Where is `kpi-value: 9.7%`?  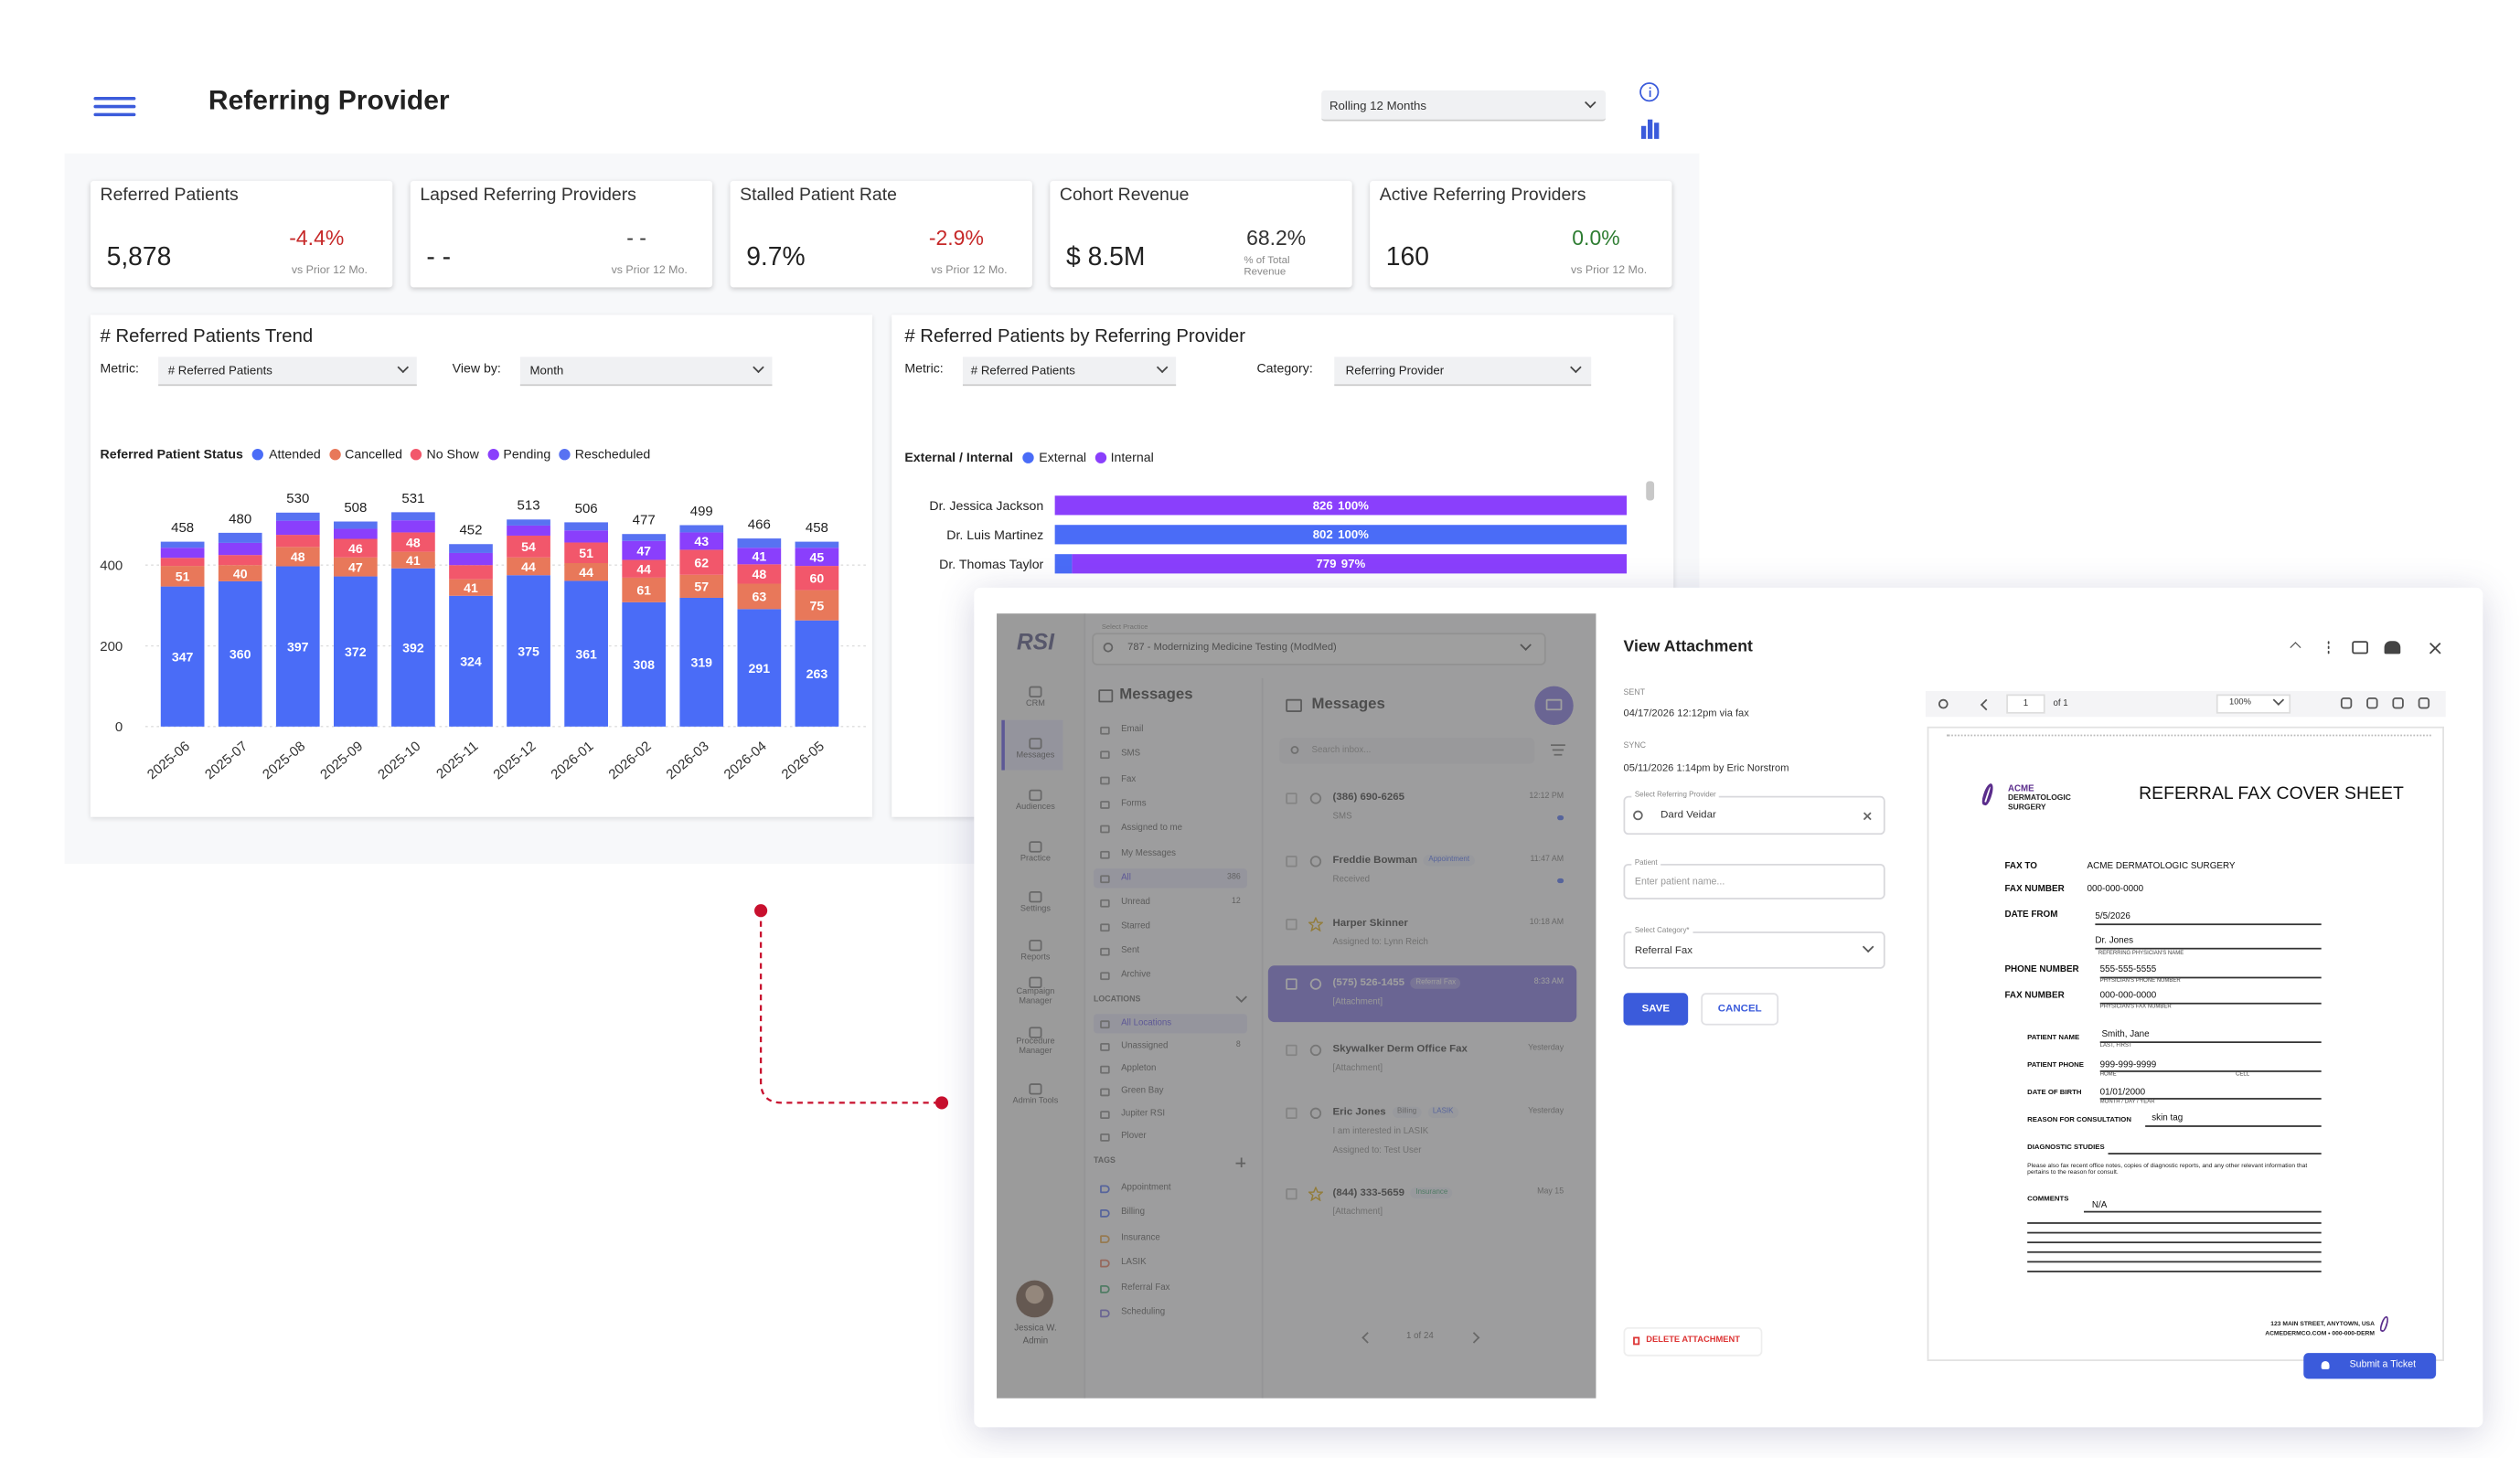
kpi-value: 9.7% is located at coordinates (776, 258).